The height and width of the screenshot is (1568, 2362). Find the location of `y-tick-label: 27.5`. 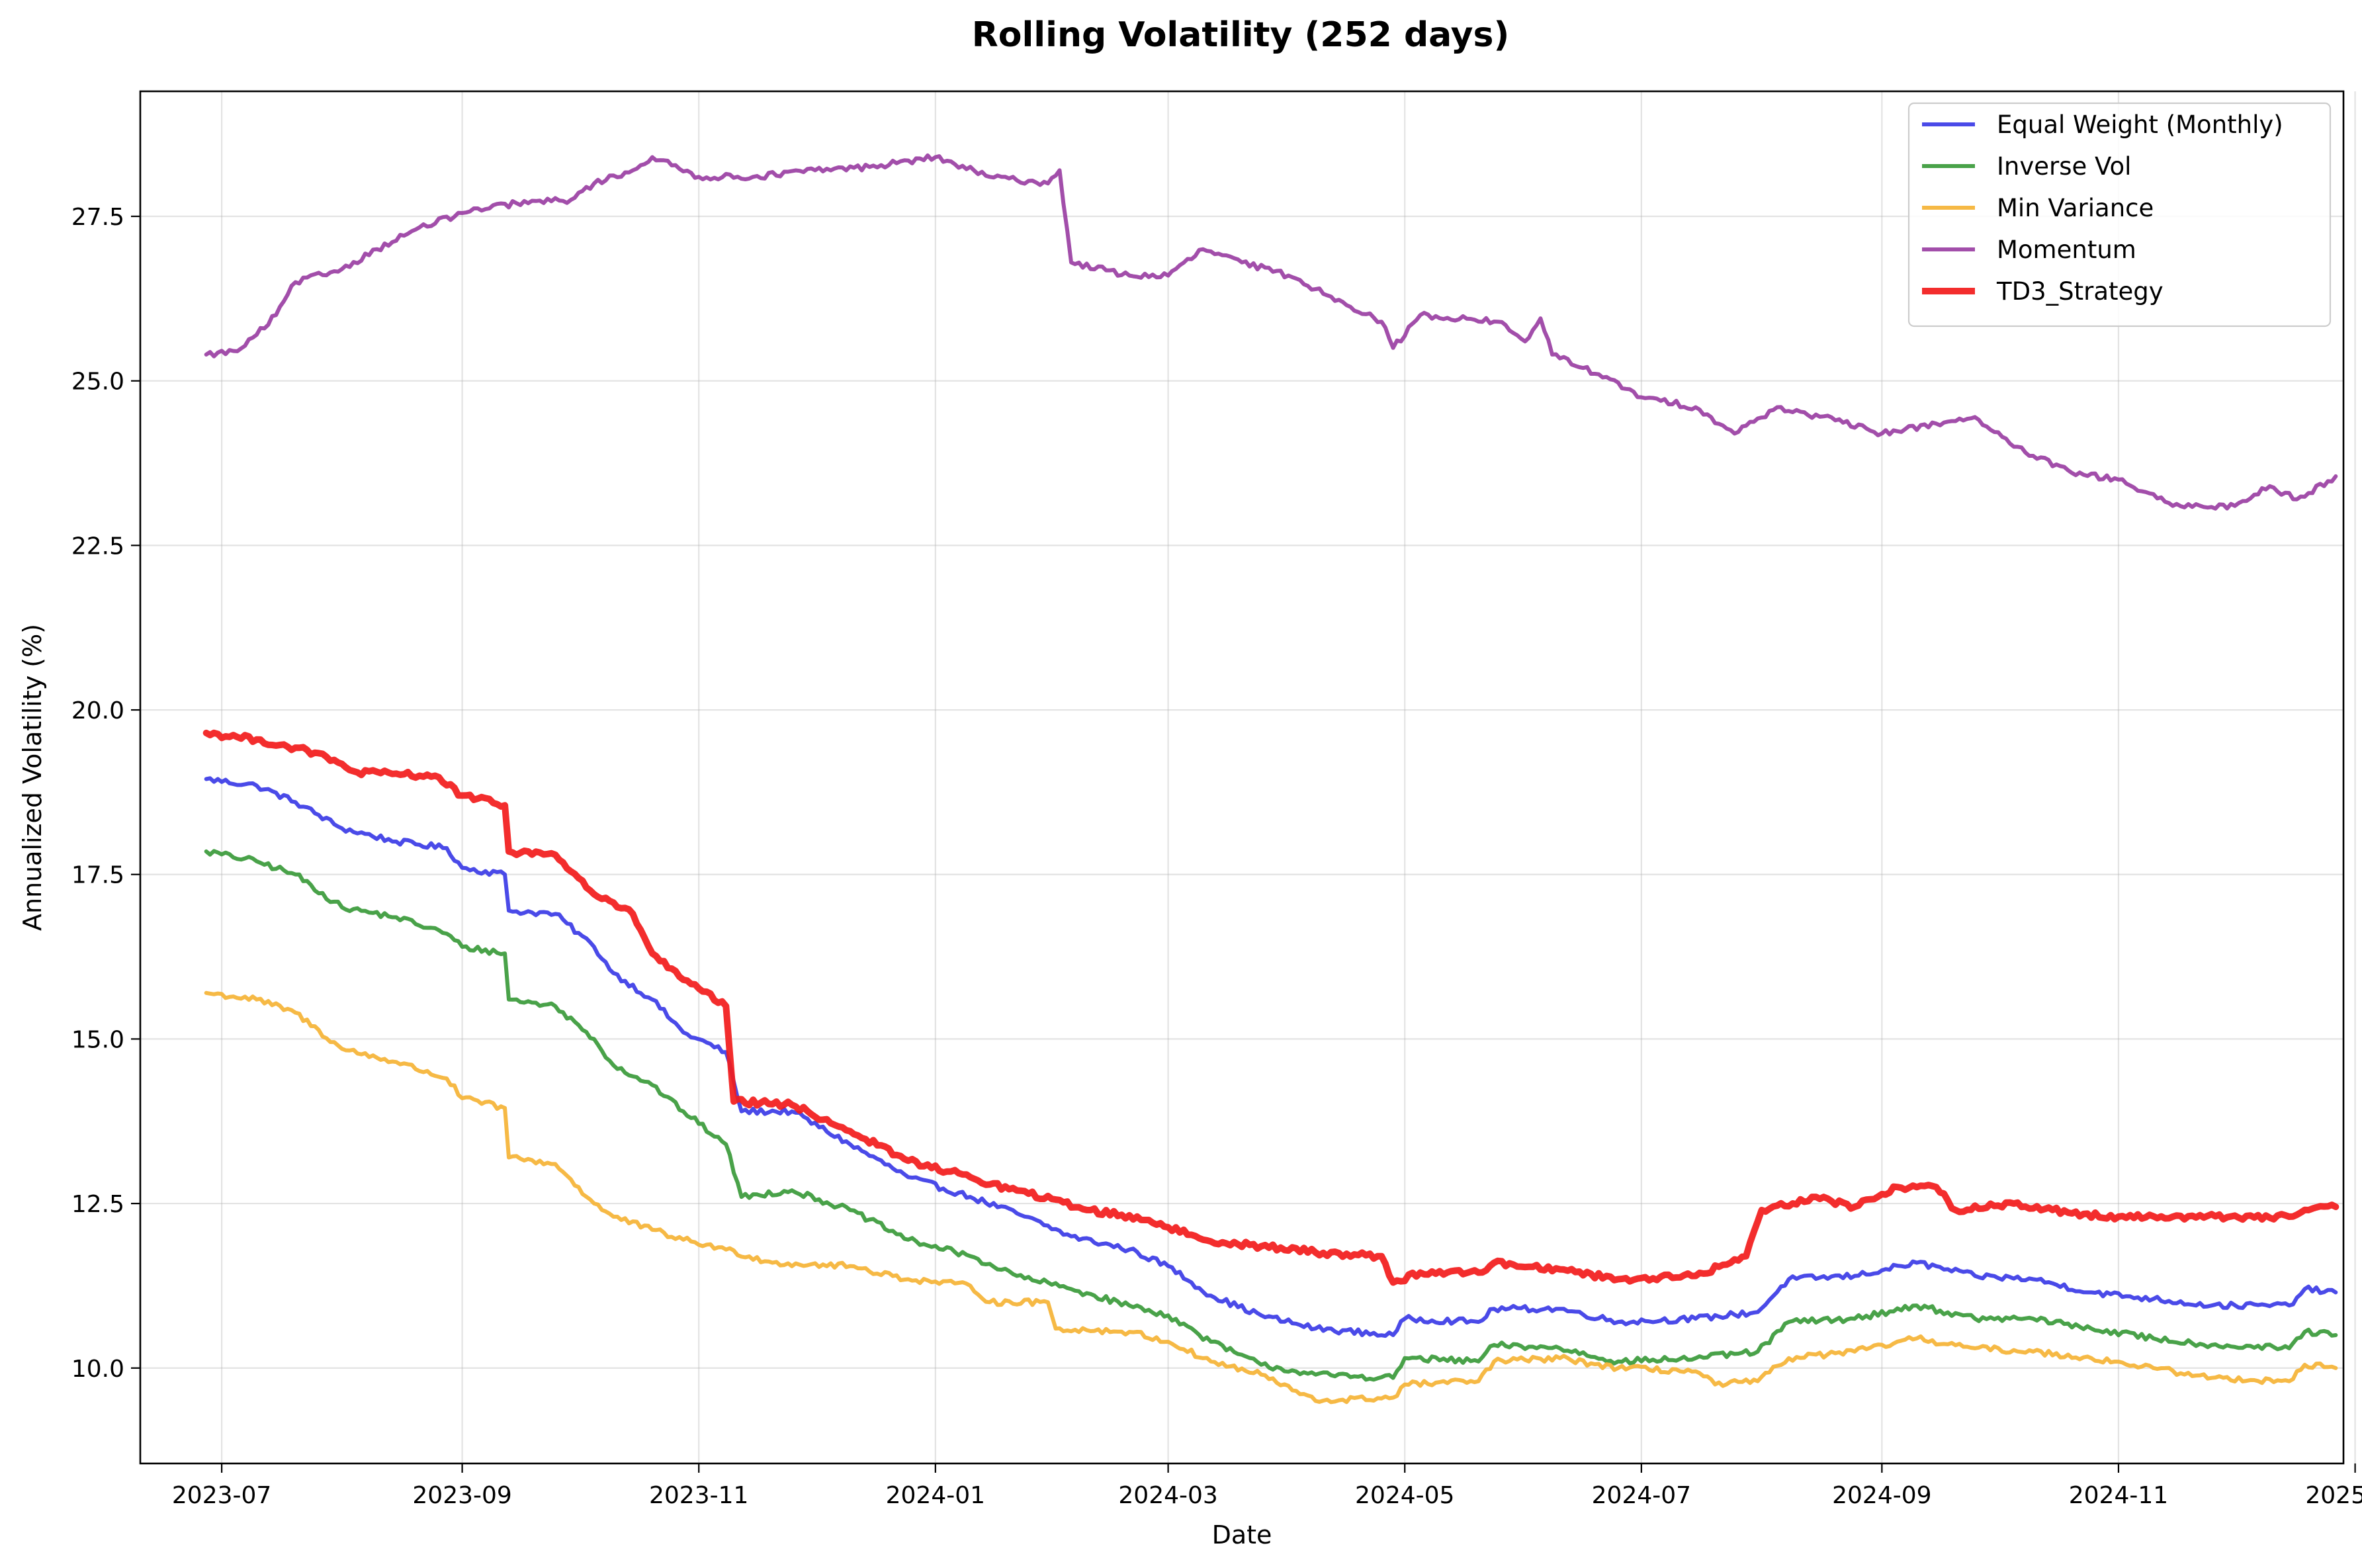

y-tick-label: 27.5 is located at coordinates (97, 218).